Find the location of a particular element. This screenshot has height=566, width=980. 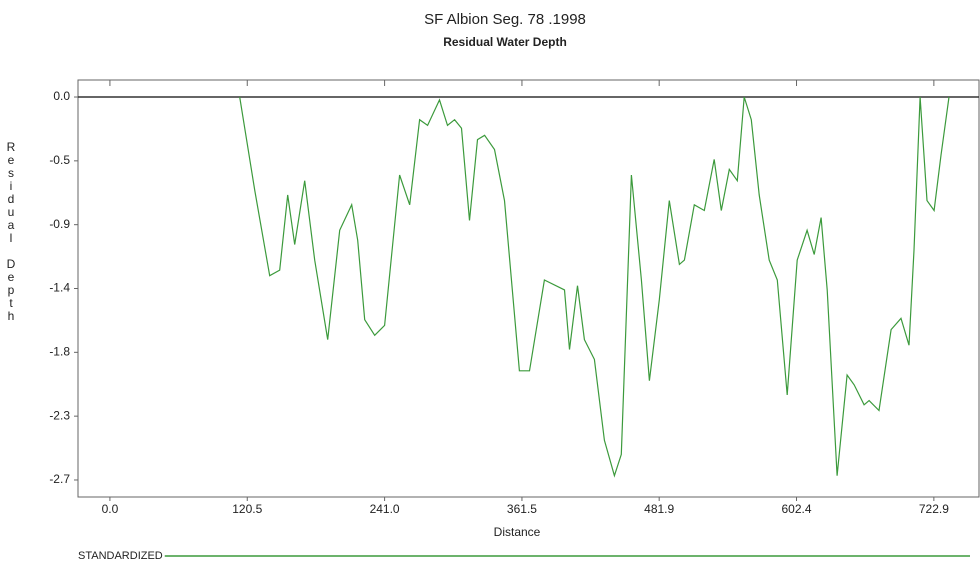

x-tick-label: 722.9 is located at coordinates (934, 509).